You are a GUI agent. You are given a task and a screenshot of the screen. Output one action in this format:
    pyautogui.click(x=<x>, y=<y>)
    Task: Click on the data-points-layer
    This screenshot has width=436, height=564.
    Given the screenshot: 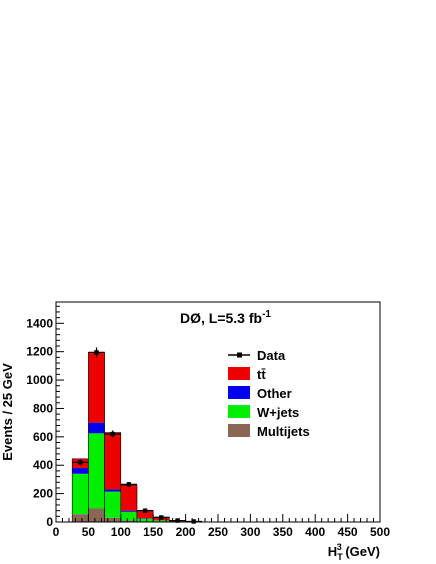 What is the action you would take?
    pyautogui.click(x=137, y=435)
    